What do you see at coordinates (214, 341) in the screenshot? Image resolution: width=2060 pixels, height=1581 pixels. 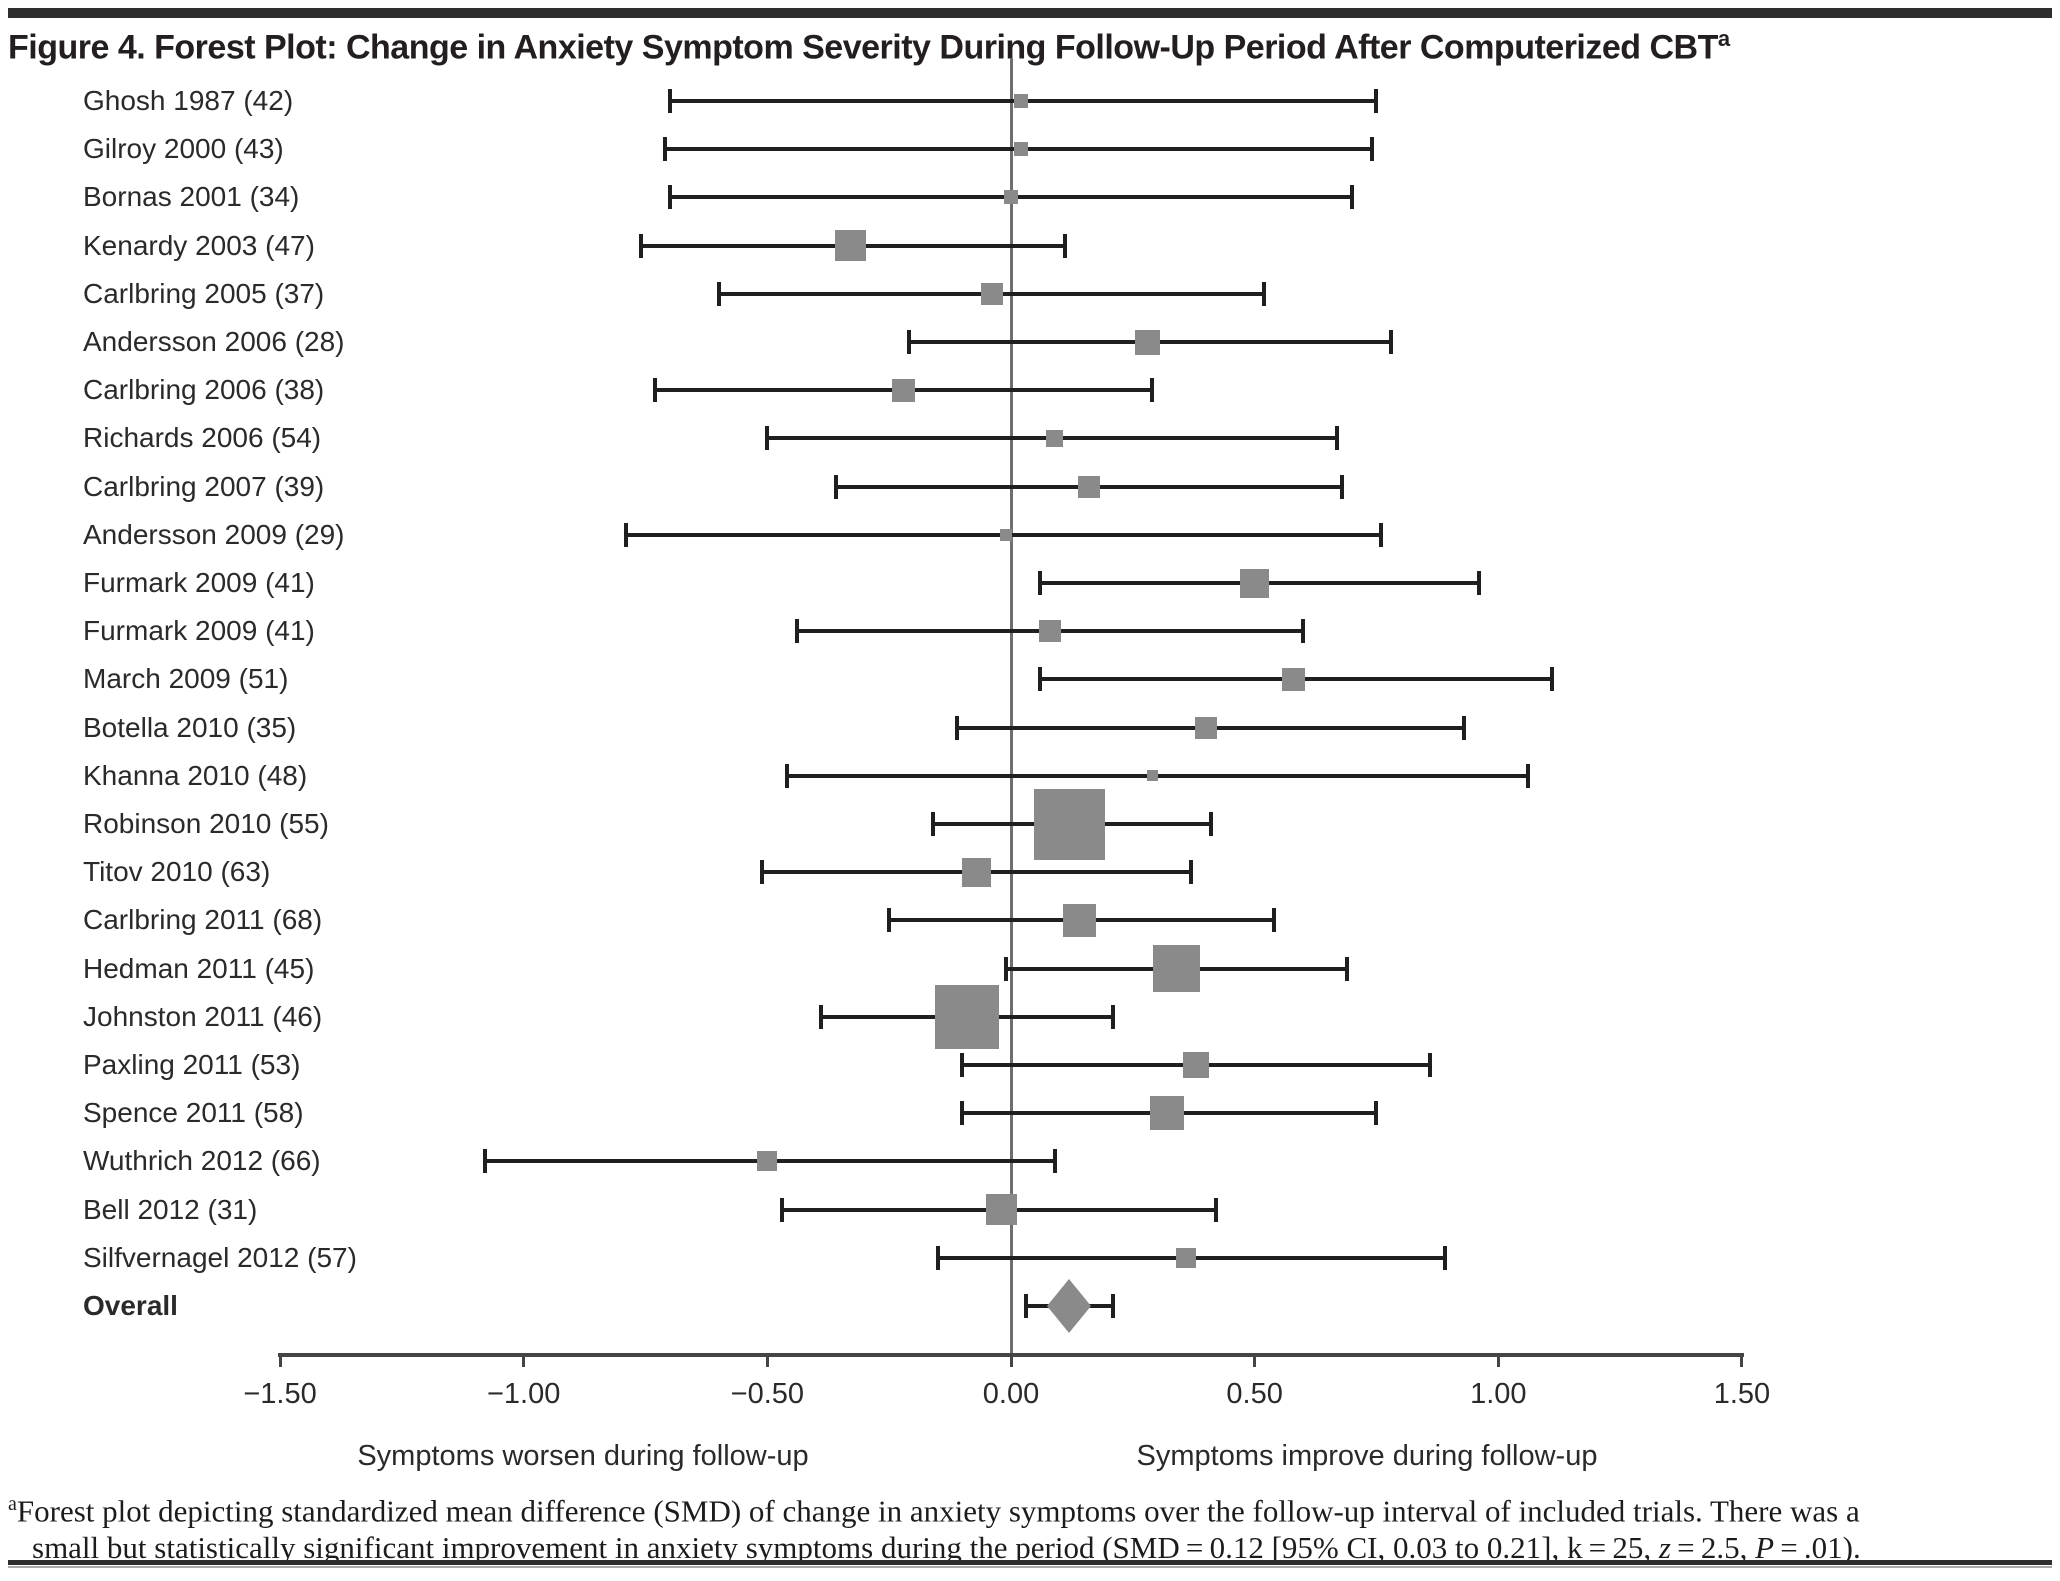 I see `study-label: Andersson 2006 (28)` at bounding box center [214, 341].